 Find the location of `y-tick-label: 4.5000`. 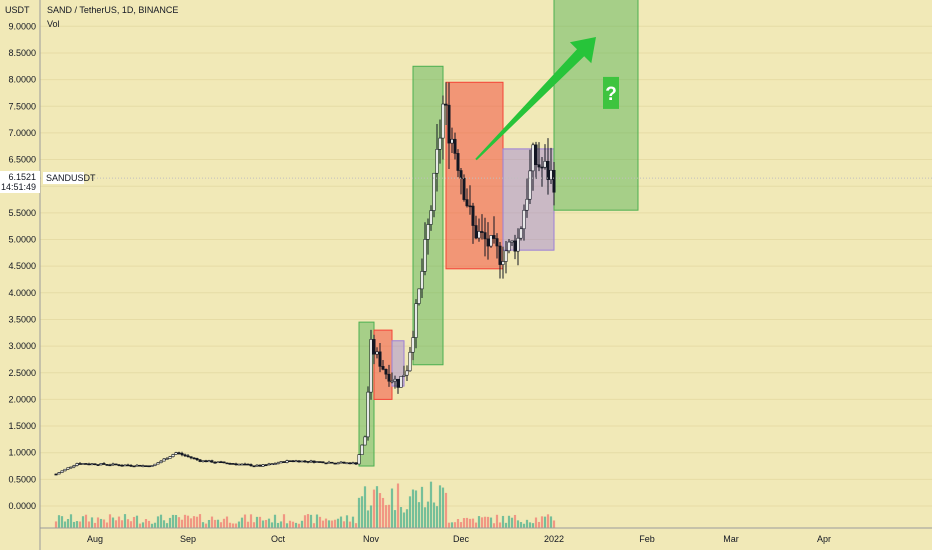

y-tick-label: 4.5000 is located at coordinates (22, 266).